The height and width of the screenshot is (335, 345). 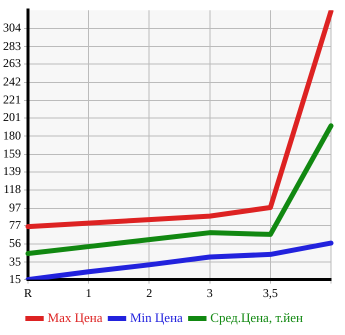 I want to click on y-tick-label: 15, so click(x=15, y=279).